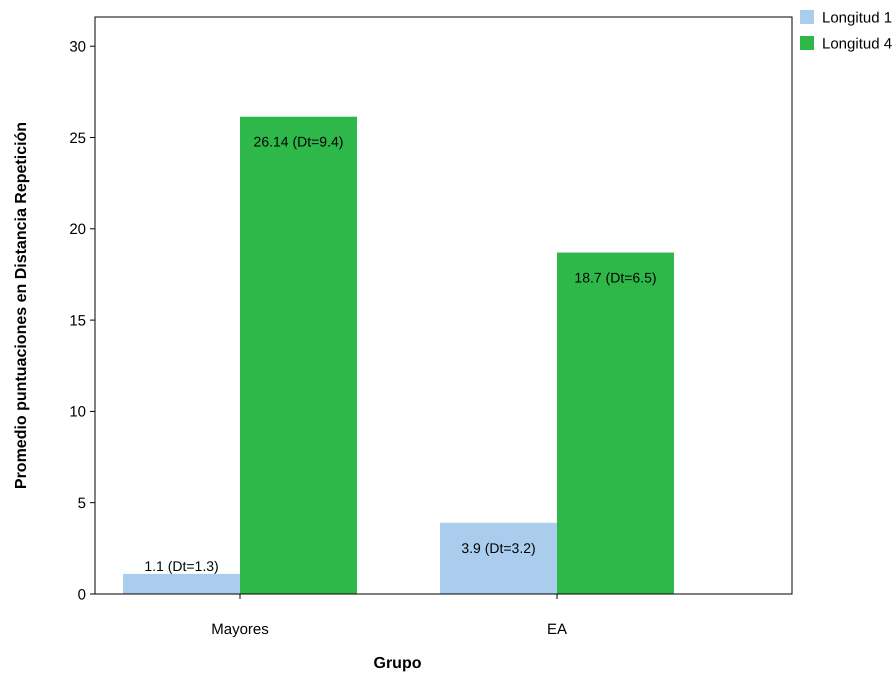  I want to click on legend-label: Longitud 4, so click(857, 43).